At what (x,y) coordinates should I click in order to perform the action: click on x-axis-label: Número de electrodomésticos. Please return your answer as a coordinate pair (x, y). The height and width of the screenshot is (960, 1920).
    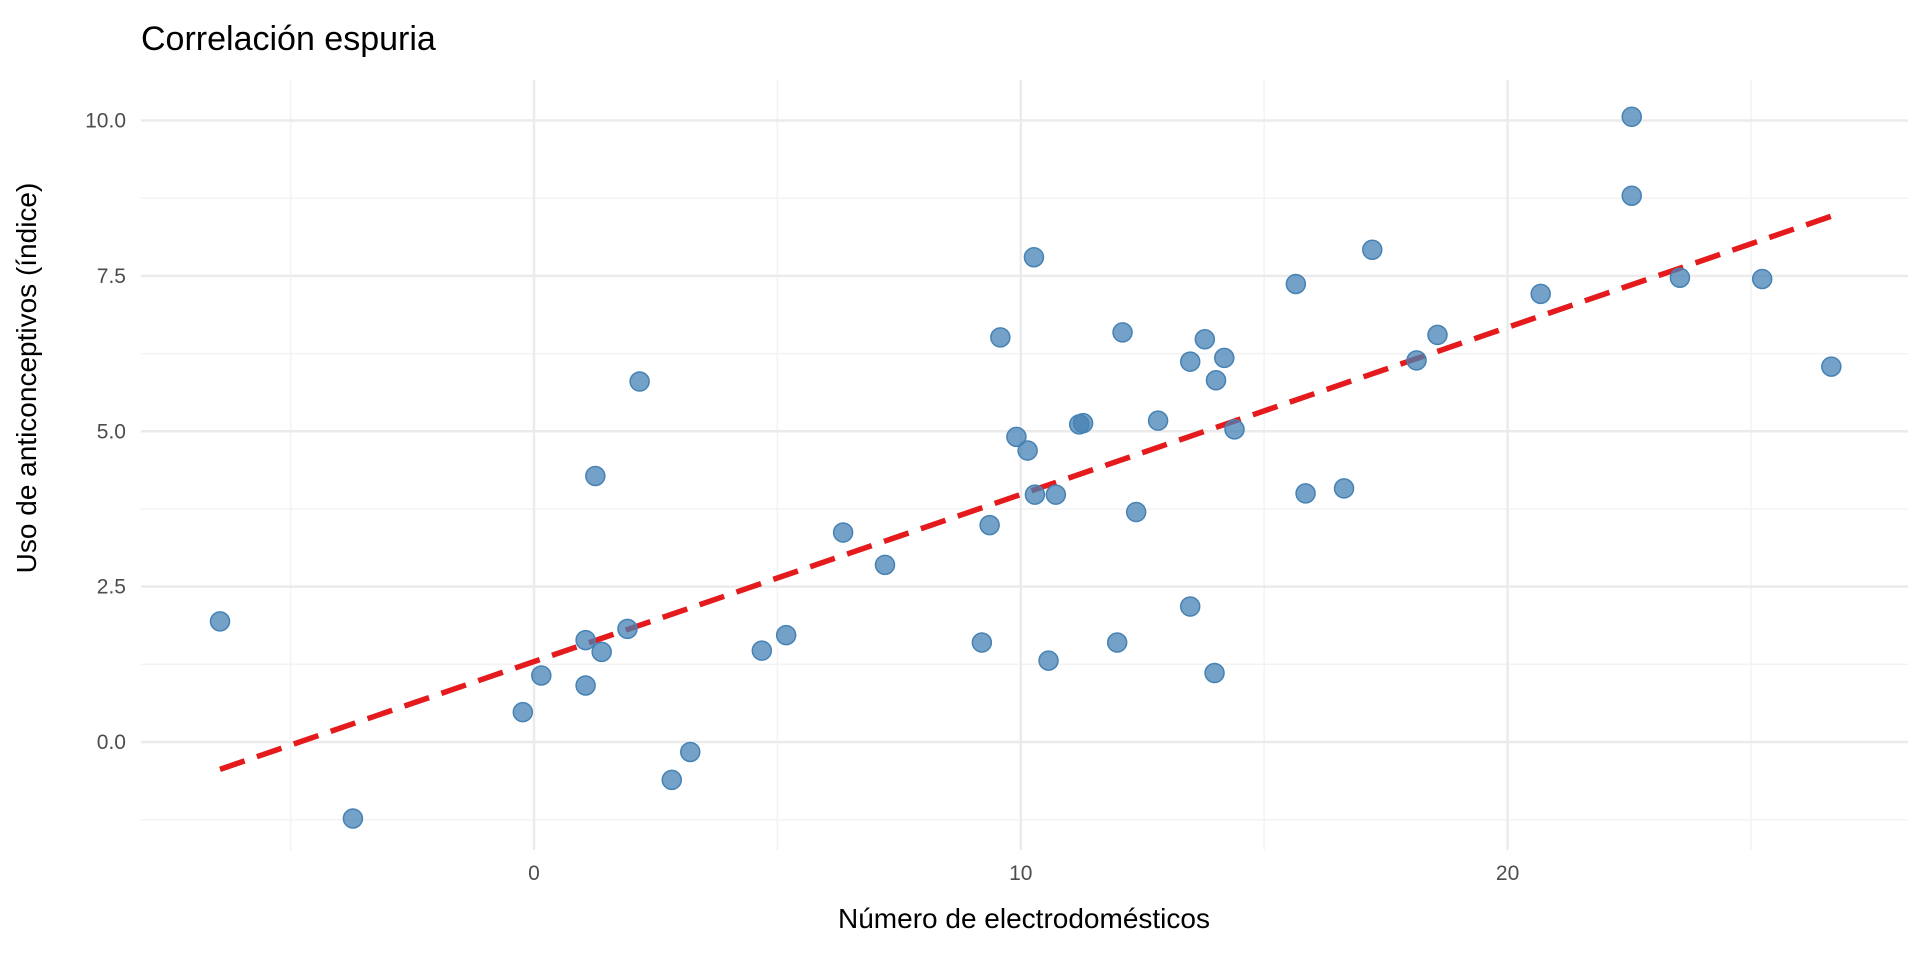
    Looking at the image, I should click on (1024, 918).